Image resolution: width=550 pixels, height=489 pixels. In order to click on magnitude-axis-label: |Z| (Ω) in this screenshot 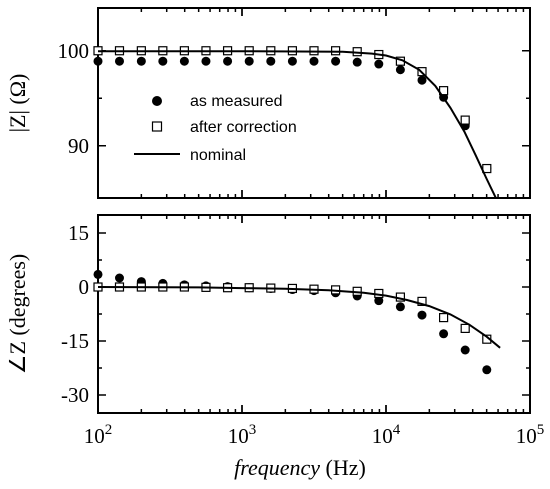, I will do `click(17, 103)`.